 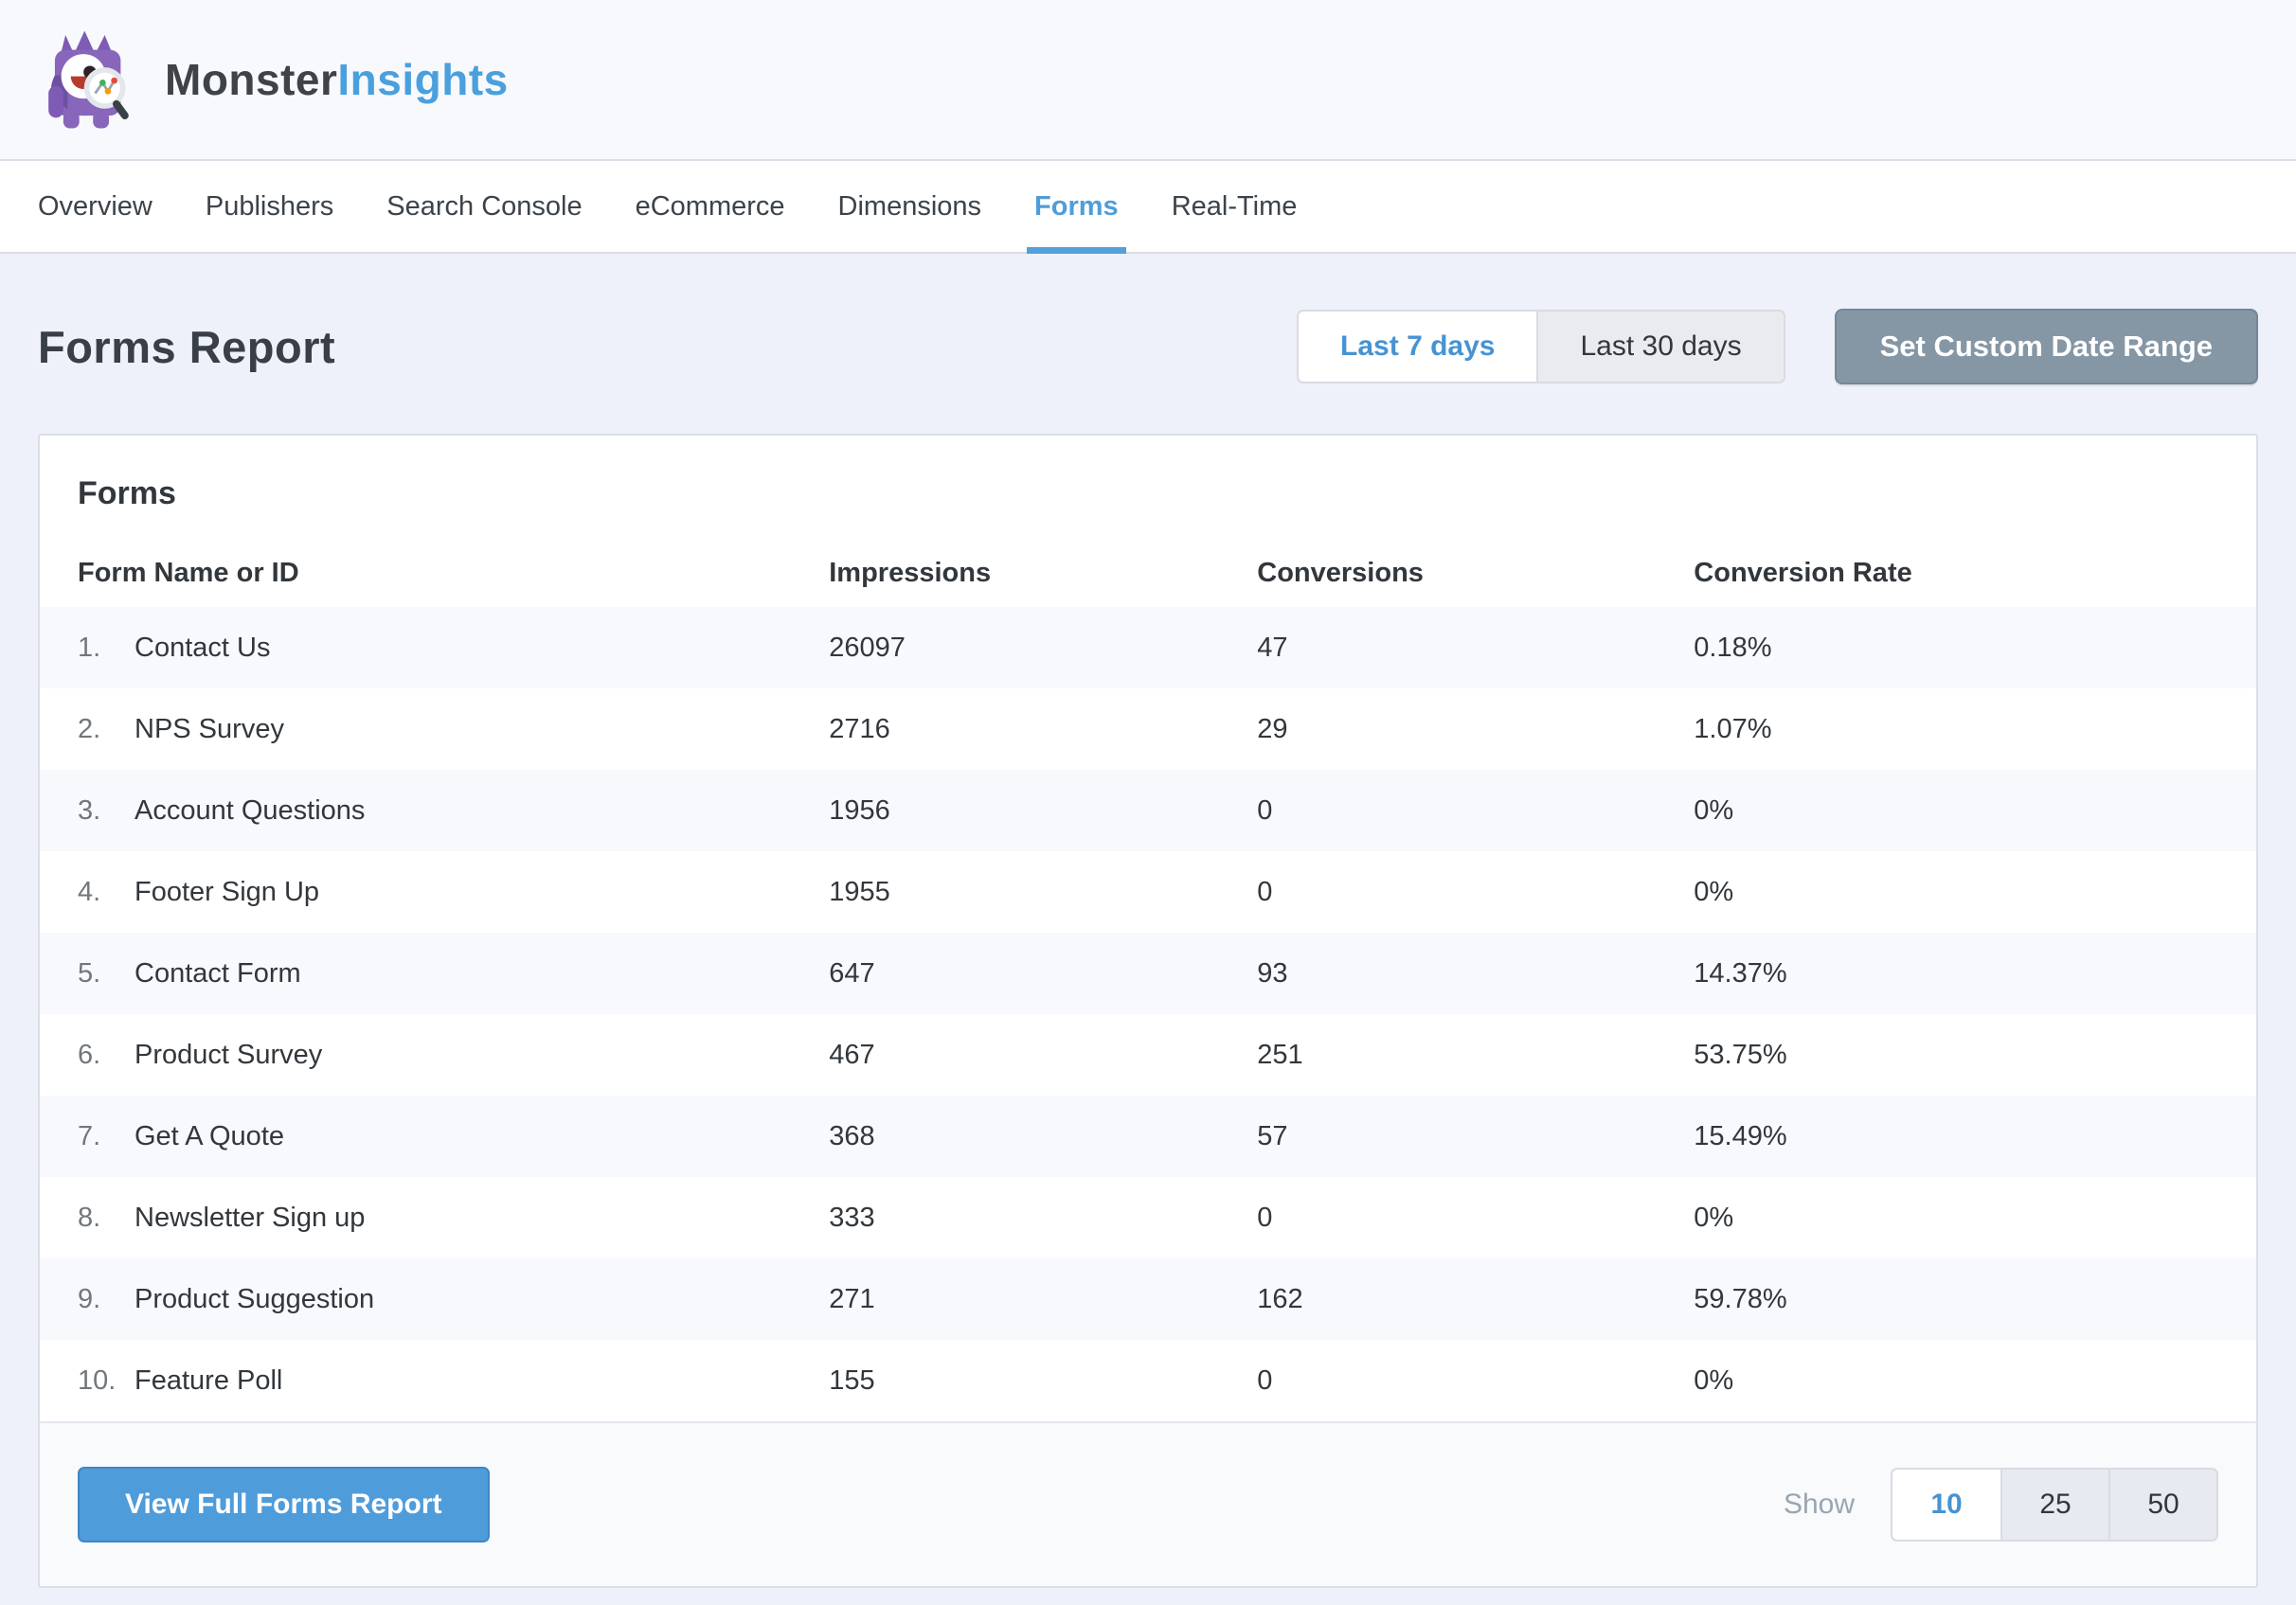 What do you see at coordinates (1148, 1380) in the screenshot?
I see `table-row: 10. Feature Poll 155 0 0%` at bounding box center [1148, 1380].